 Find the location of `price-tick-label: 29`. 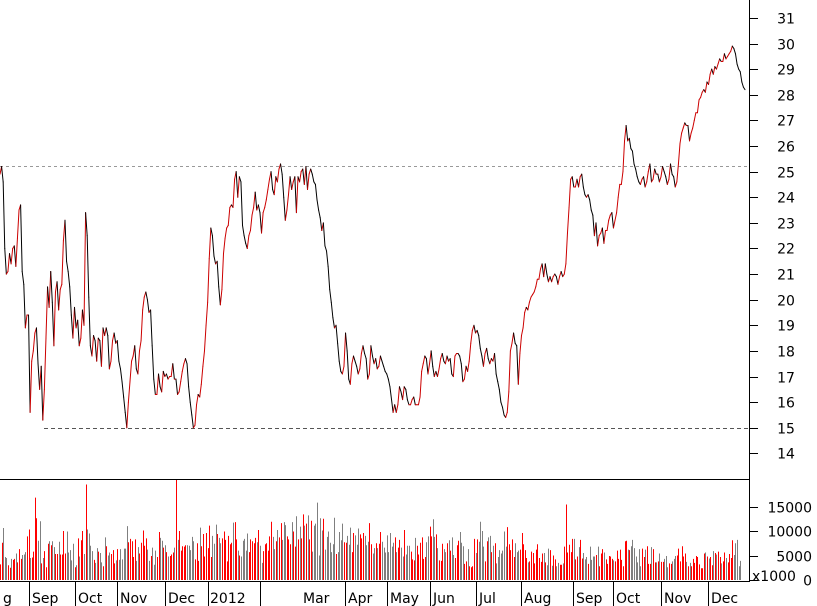

price-tick-label: 29 is located at coordinates (786, 71).